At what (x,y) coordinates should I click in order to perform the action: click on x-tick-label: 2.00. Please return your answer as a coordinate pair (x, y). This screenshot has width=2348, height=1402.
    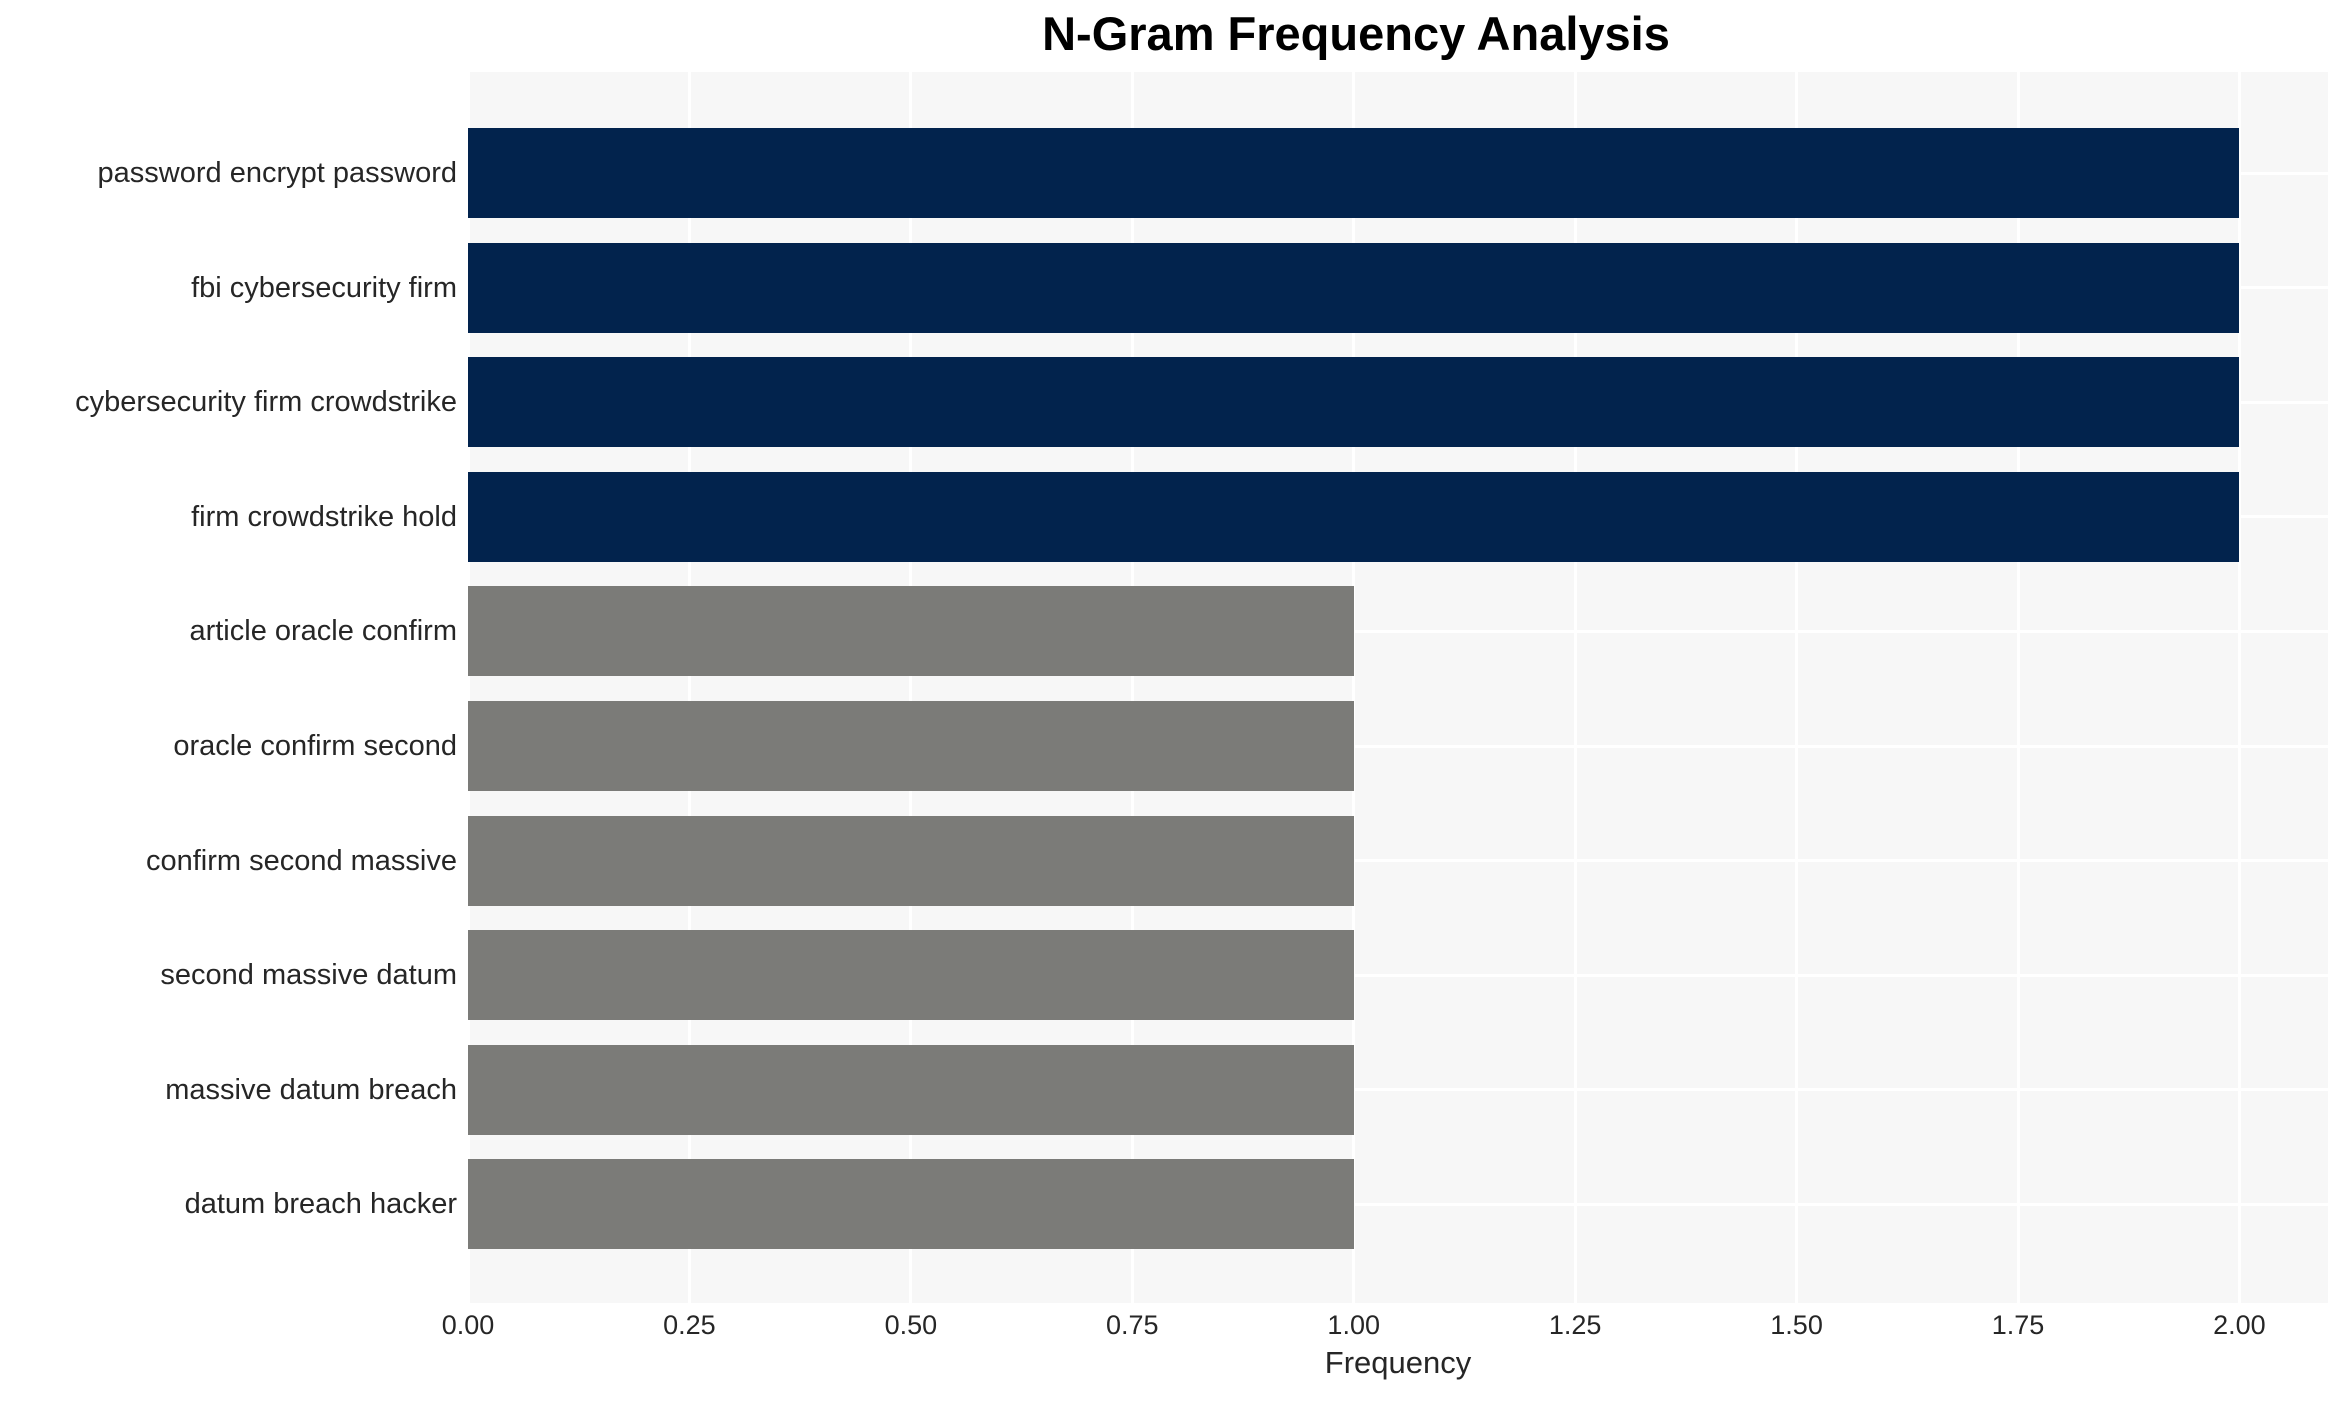
    Looking at the image, I should click on (2239, 1325).